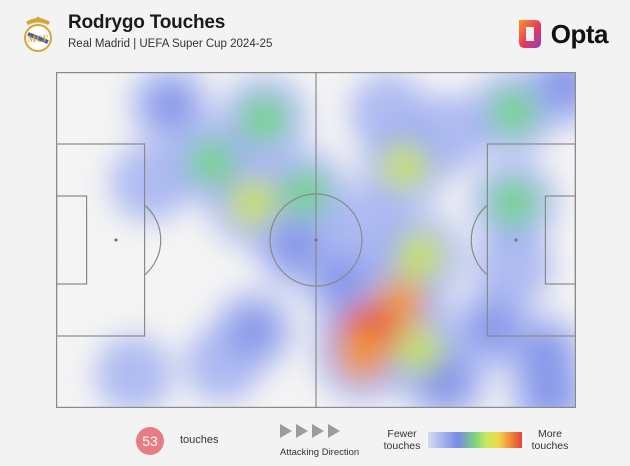 The width and height of the screenshot is (630, 466). Describe the element at coordinates (479, 240) in the screenshot. I see `right-penalty-arc` at that location.